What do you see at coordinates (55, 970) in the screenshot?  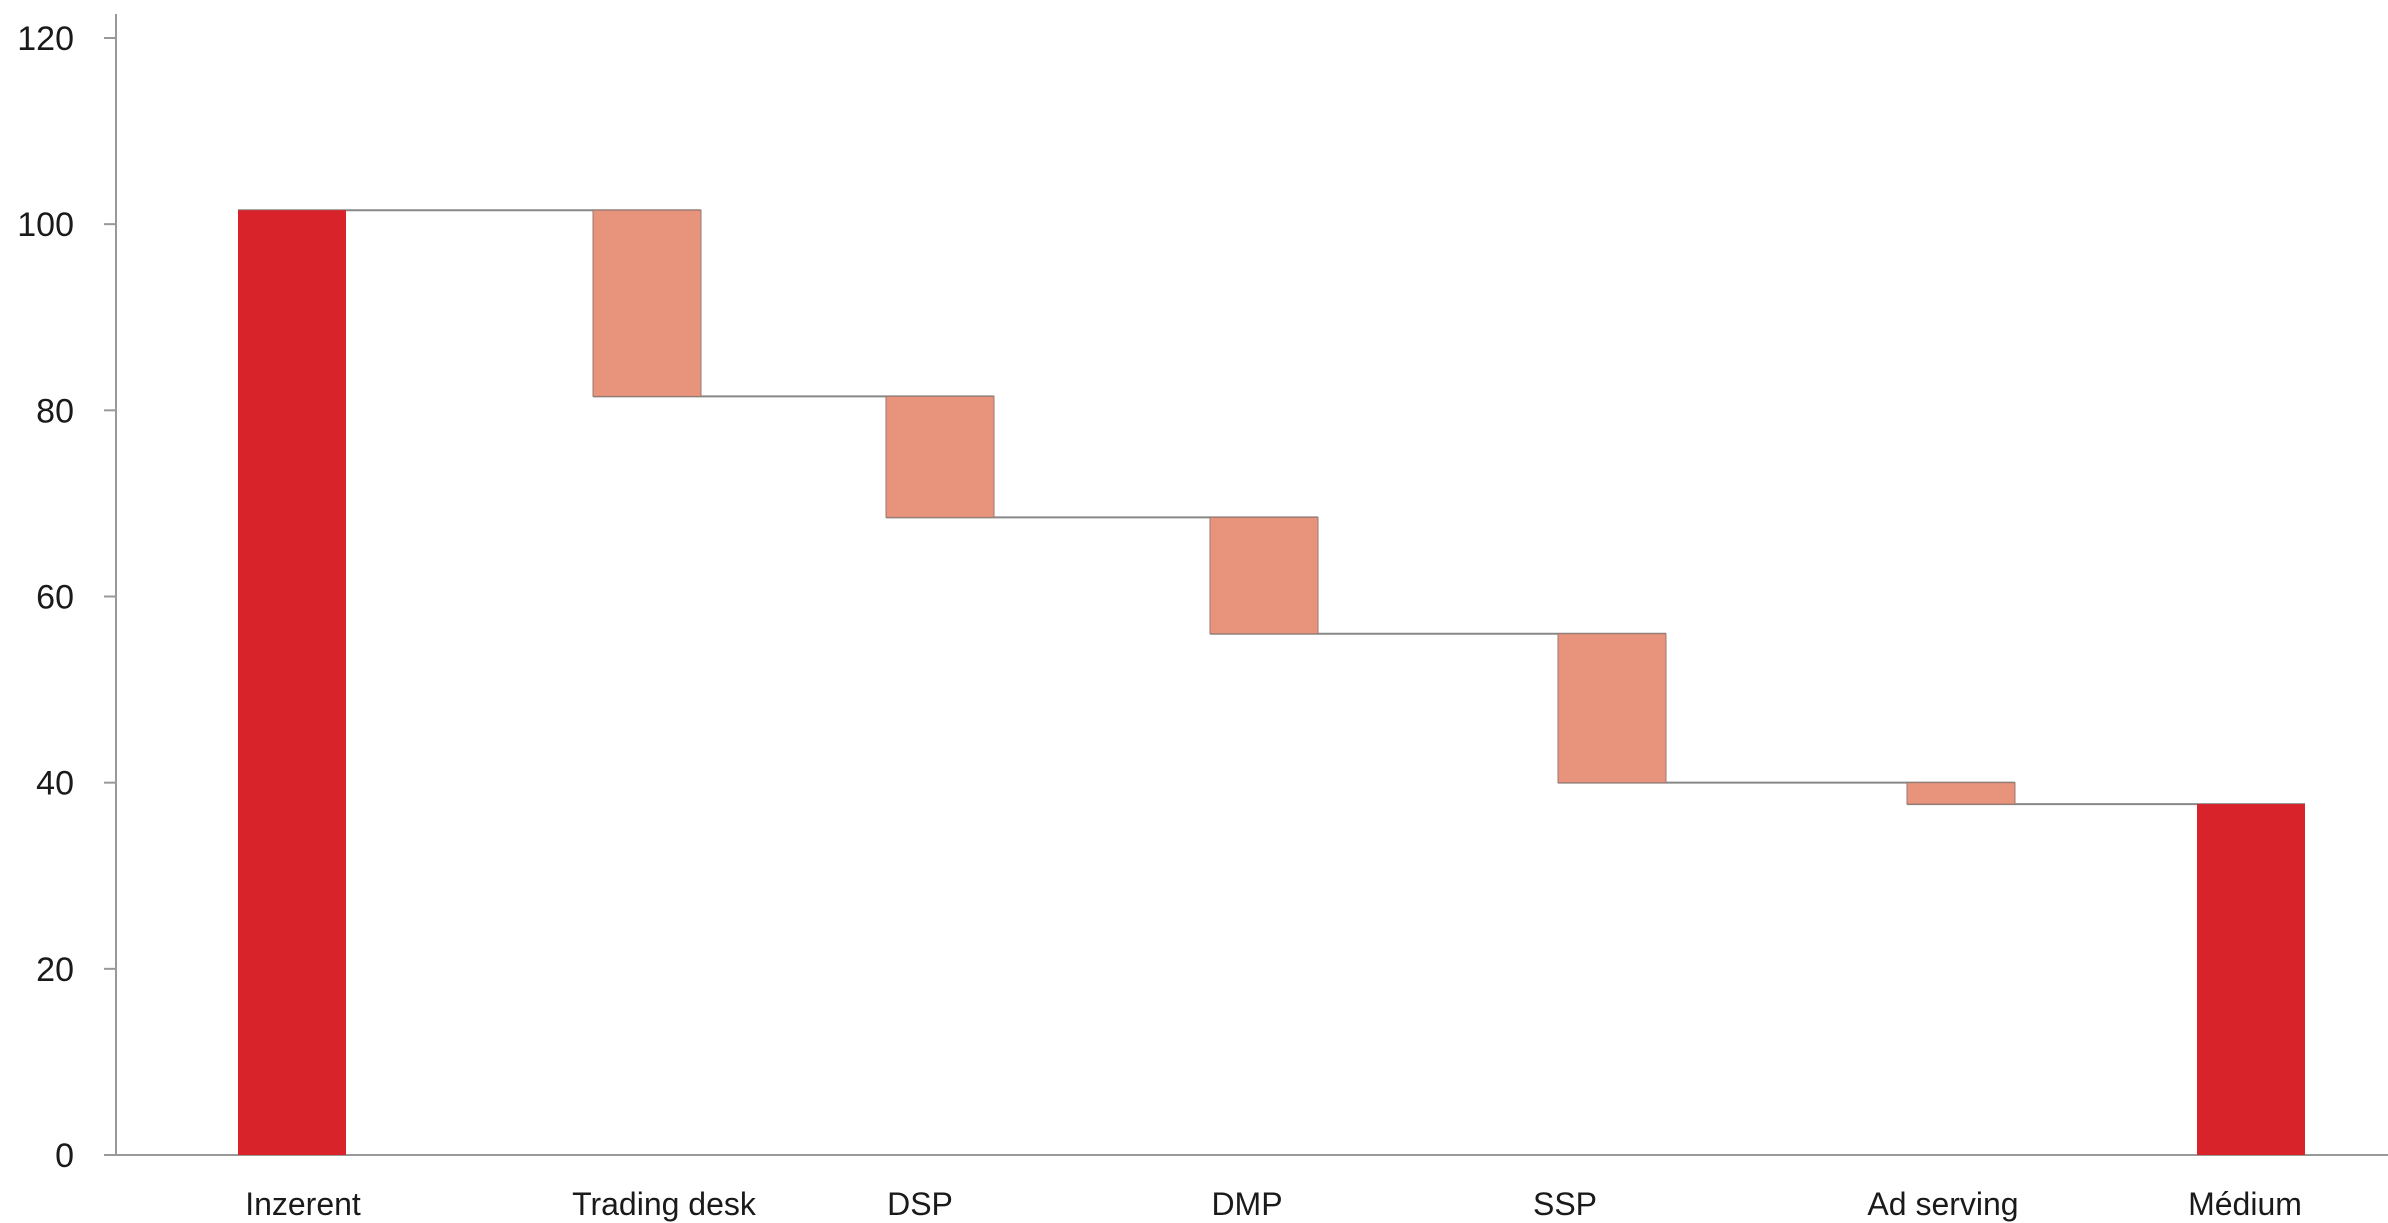 I see `y-tick-label: 20` at bounding box center [55, 970].